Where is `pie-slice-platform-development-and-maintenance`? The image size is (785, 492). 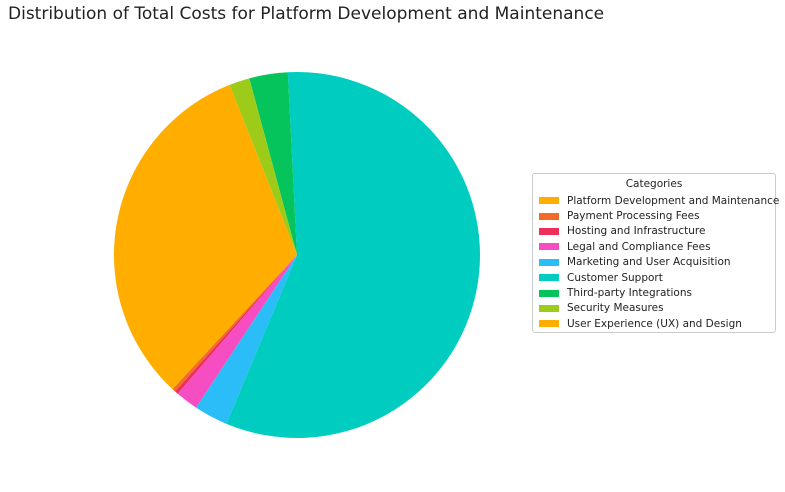
pie-slice-platform-development-and-maintenance is located at coordinates (205, 237).